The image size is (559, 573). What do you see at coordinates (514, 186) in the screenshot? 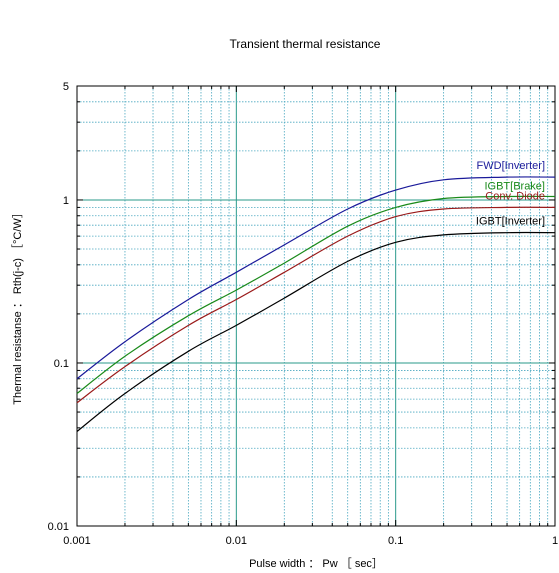
I see `series-label-1: IGBT[Brake]` at bounding box center [514, 186].